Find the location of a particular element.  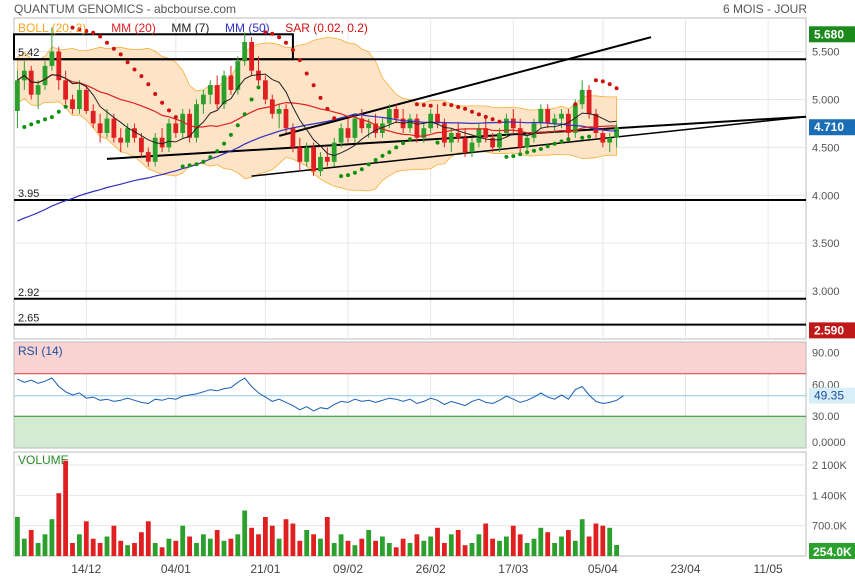

x-tick-label: 14/12 is located at coordinates (86, 569).